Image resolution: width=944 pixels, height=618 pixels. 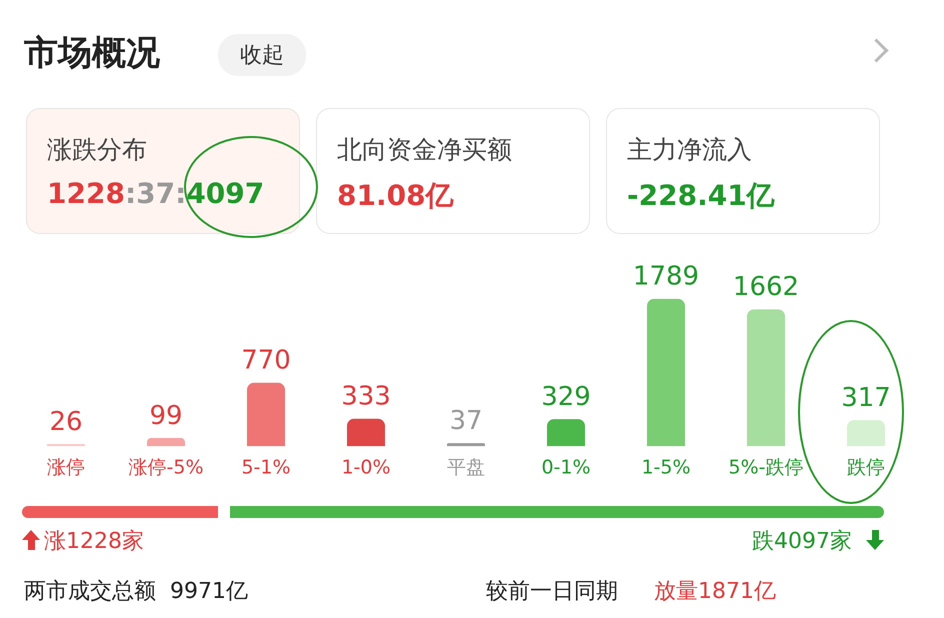 What do you see at coordinates (715, 592) in the screenshot?
I see `text: 放量1871亿` at bounding box center [715, 592].